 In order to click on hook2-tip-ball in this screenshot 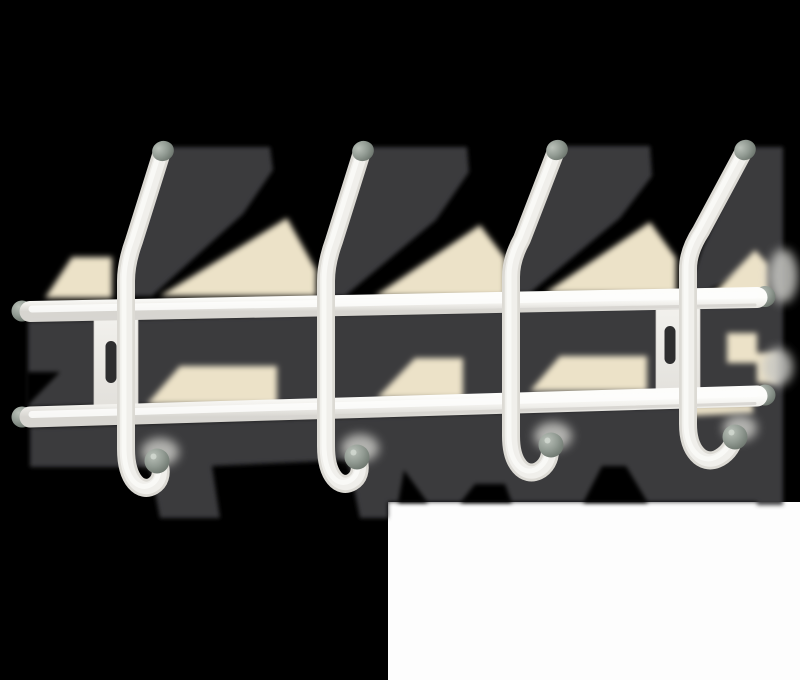, I will do `click(357, 457)`.